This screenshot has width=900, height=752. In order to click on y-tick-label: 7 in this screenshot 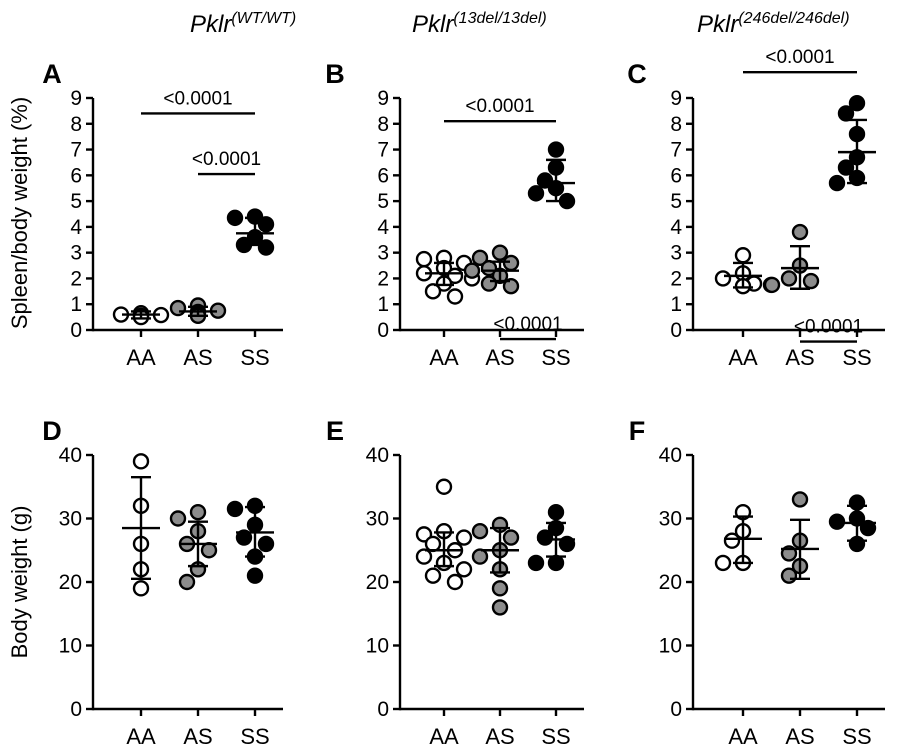, I will do `click(676, 150)`.